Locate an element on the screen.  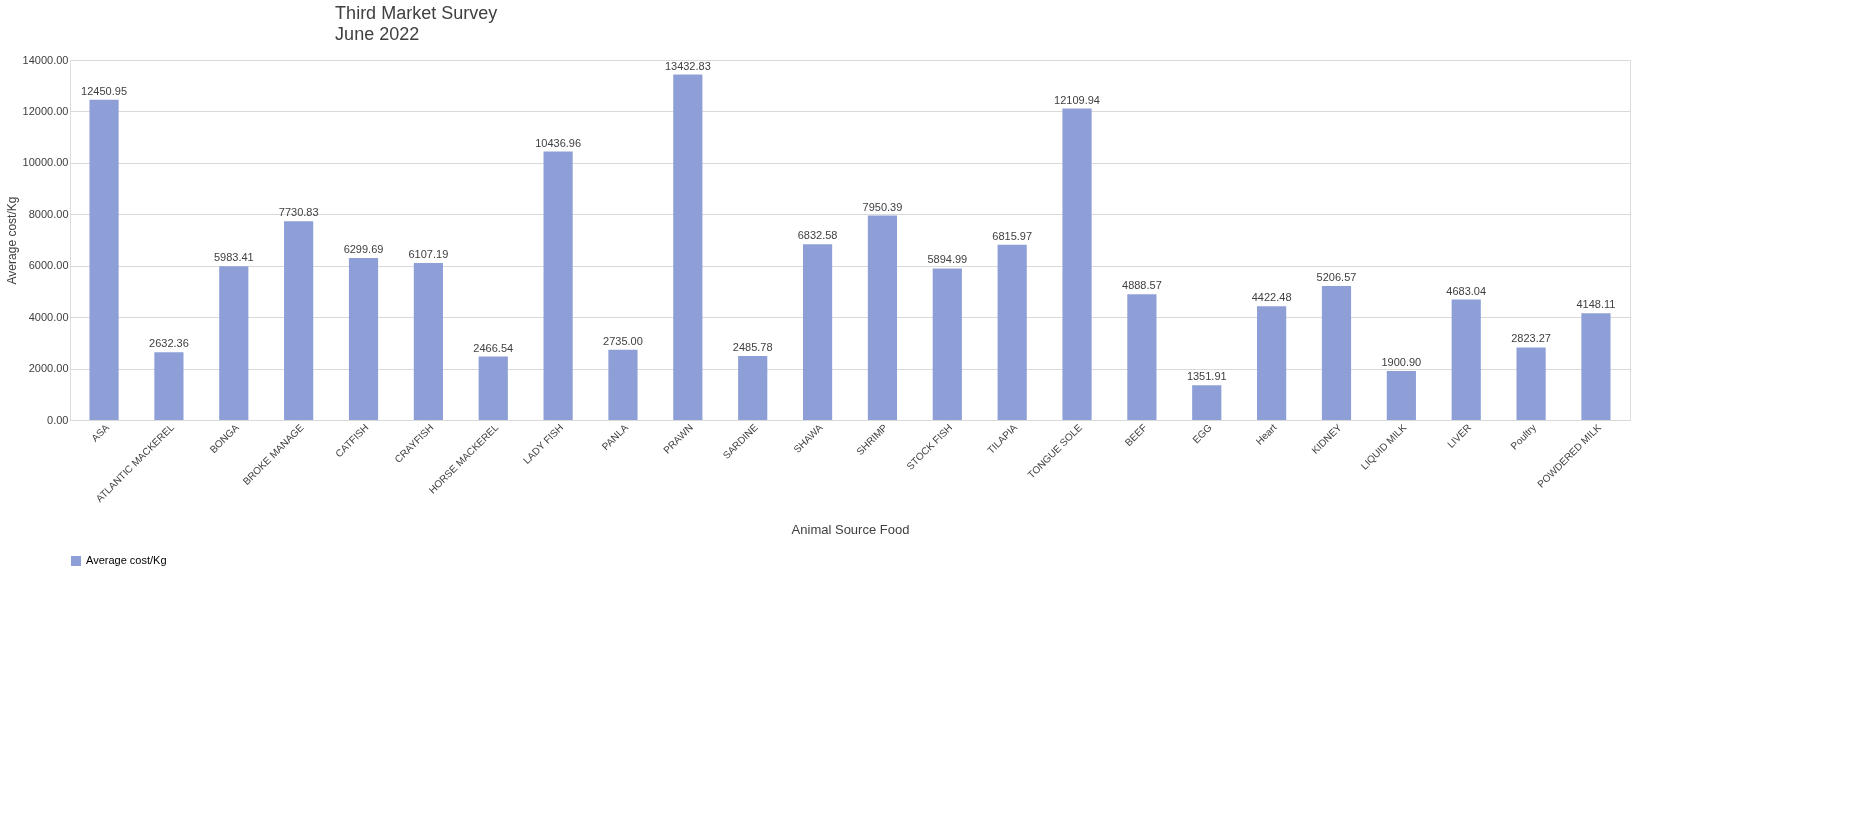
data-label: 1351.91 is located at coordinates (1206, 376).